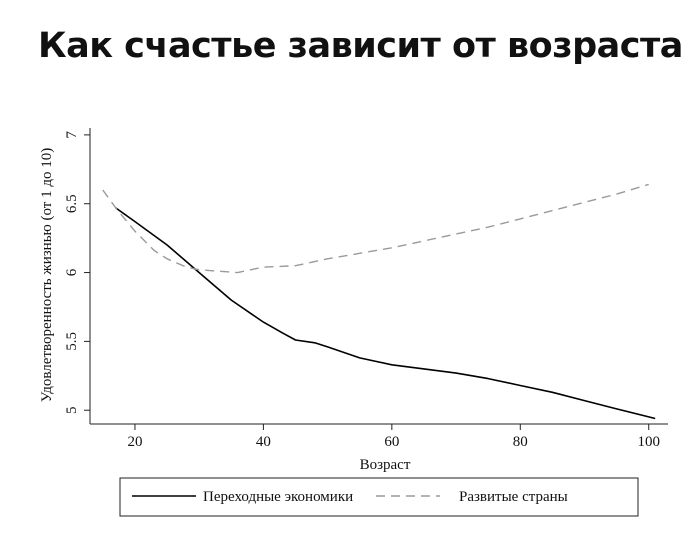  What do you see at coordinates (134, 442) in the screenshot?
I see `x-tick-label: 20` at bounding box center [134, 442].